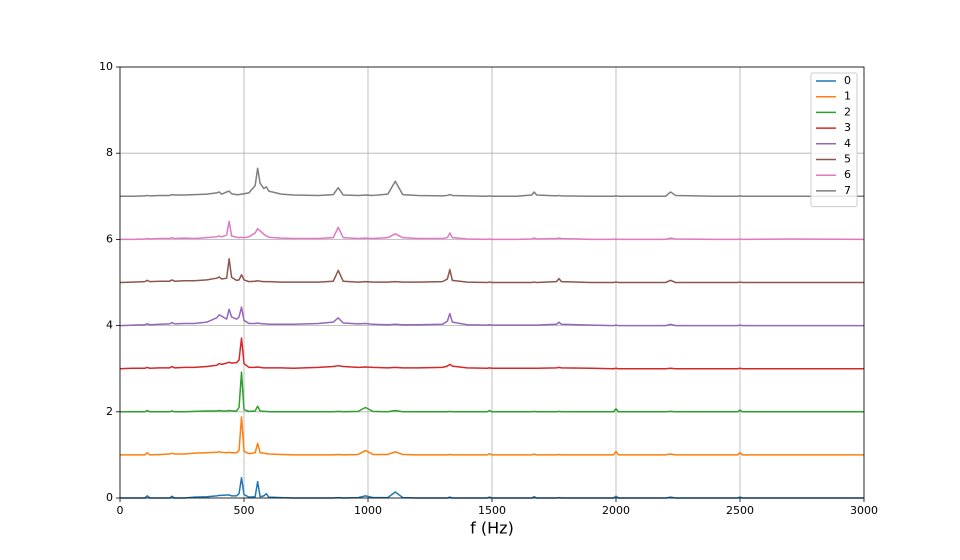 Image resolution: width=960 pixels, height=560 pixels. What do you see at coordinates (616, 510) in the screenshot?
I see `x-tick-label: 2000` at bounding box center [616, 510].